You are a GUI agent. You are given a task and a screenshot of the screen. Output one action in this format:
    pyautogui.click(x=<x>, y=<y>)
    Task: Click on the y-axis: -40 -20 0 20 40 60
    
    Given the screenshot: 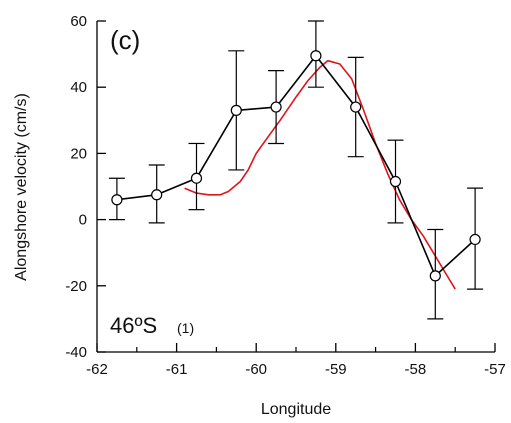 What is the action you would take?
    pyautogui.click(x=85, y=187)
    